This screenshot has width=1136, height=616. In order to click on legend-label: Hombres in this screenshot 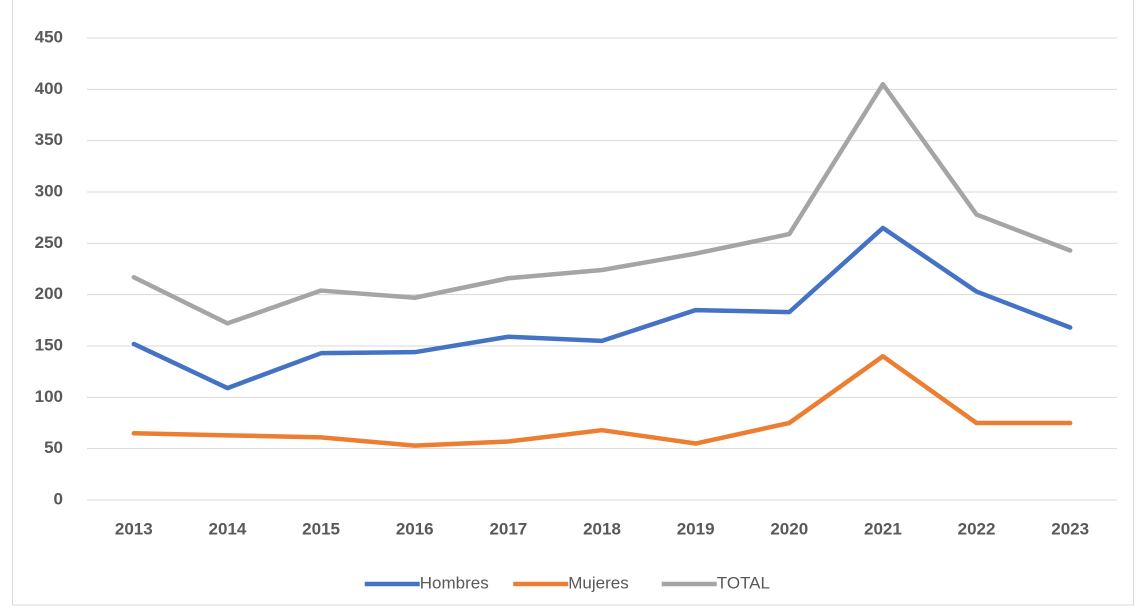, I will do `click(454, 582)`.